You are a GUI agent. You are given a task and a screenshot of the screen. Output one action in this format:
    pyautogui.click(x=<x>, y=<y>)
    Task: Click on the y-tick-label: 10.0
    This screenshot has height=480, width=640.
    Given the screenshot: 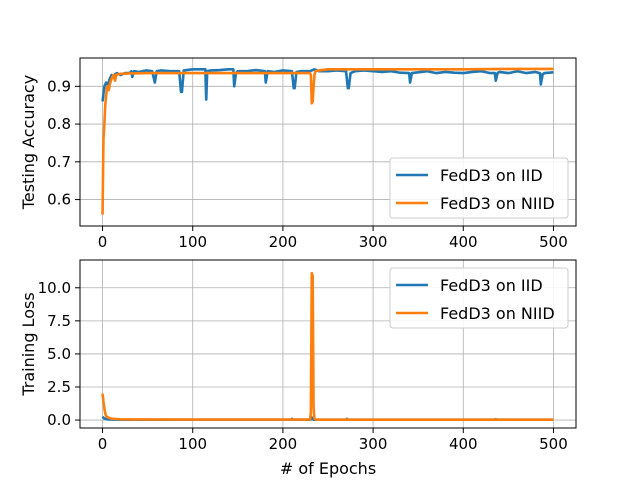 What is the action you would take?
    pyautogui.click(x=54, y=288)
    